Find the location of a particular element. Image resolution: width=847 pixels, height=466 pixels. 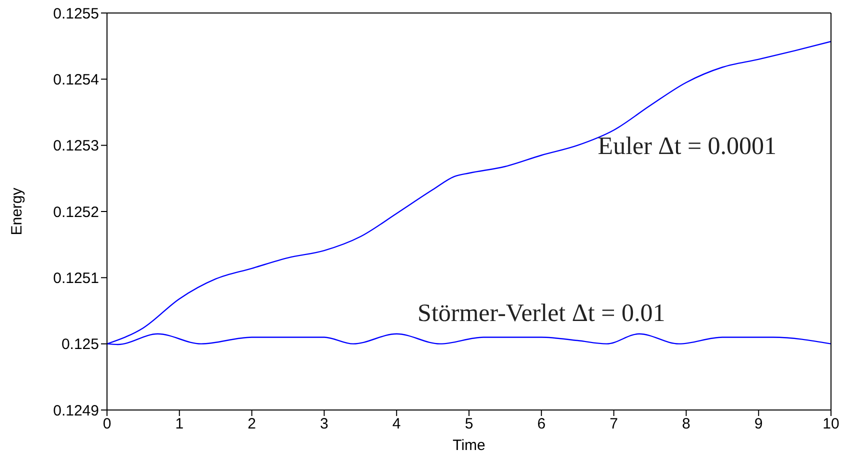

y-axis-title: Energy is located at coordinates (17, 211).